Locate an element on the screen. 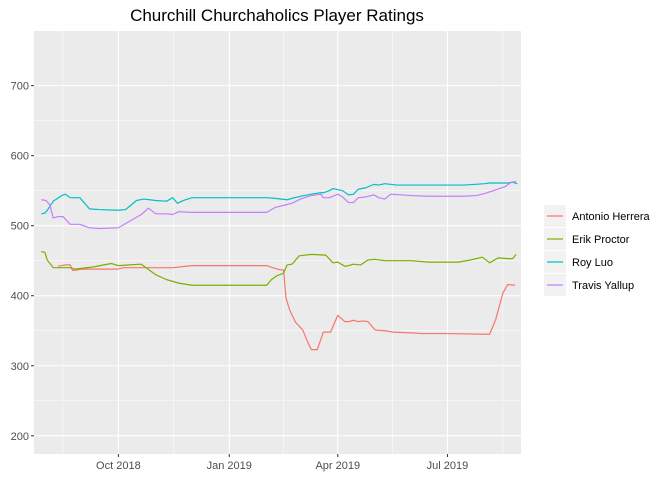 This screenshot has width=672, height=480. x-tick-label: Oct 2018 is located at coordinates (118, 466).